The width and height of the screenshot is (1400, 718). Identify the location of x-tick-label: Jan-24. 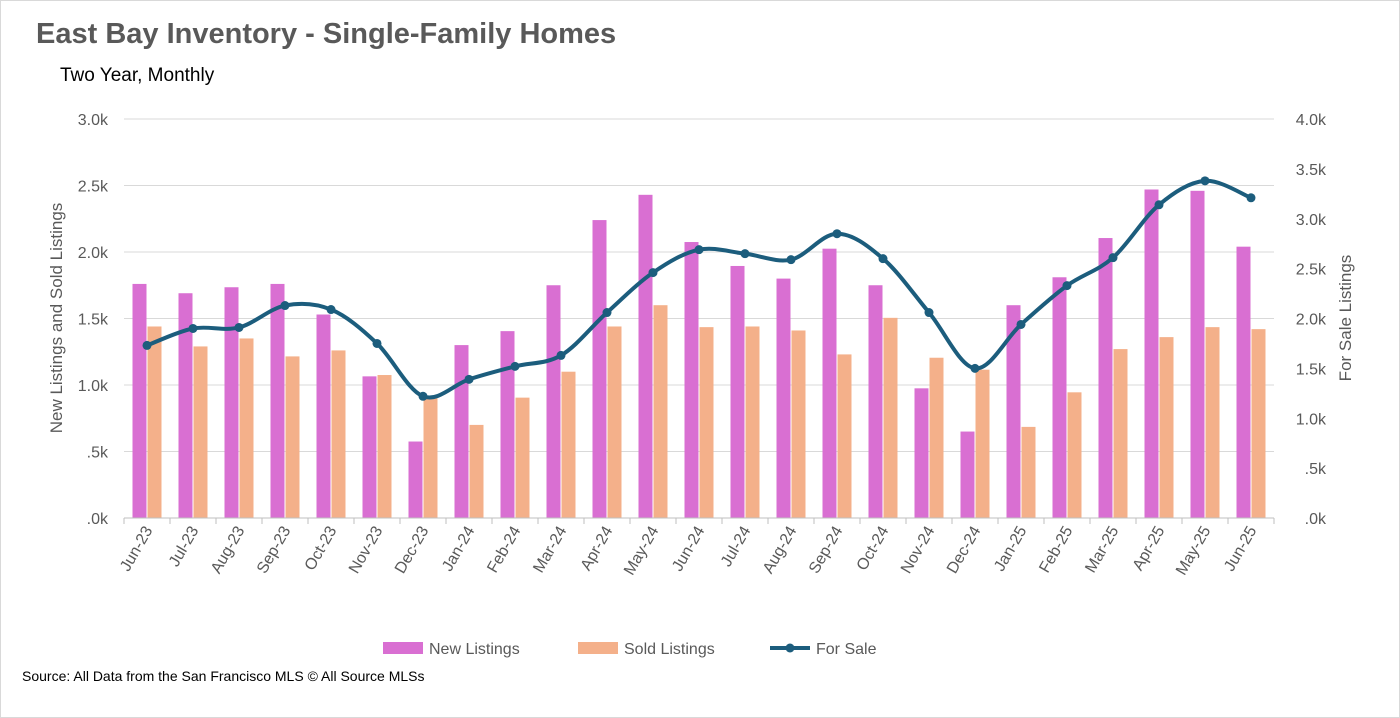
(458, 548).